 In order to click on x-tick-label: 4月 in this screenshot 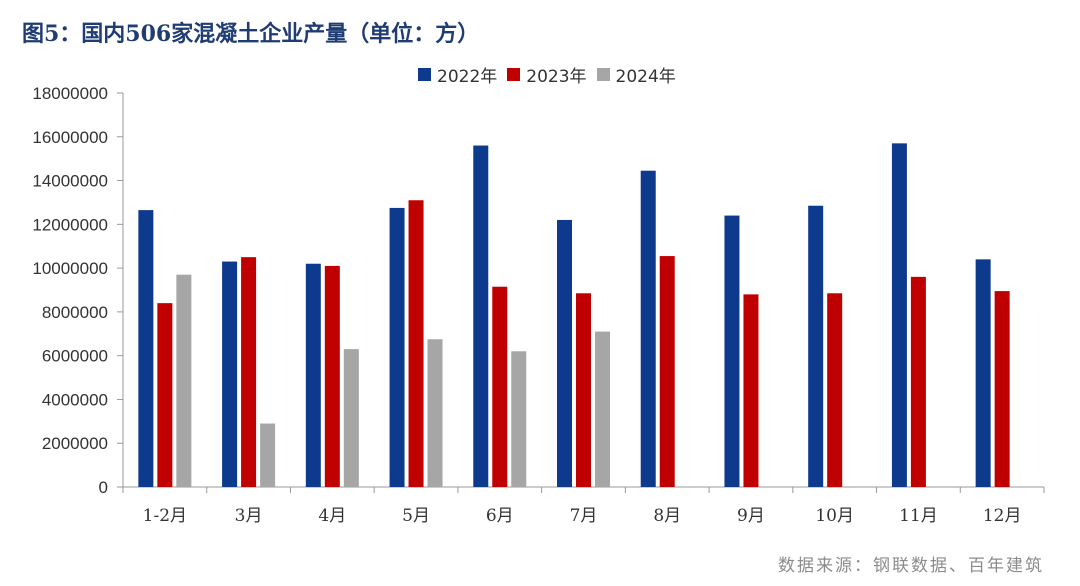, I will do `click(332, 516)`.